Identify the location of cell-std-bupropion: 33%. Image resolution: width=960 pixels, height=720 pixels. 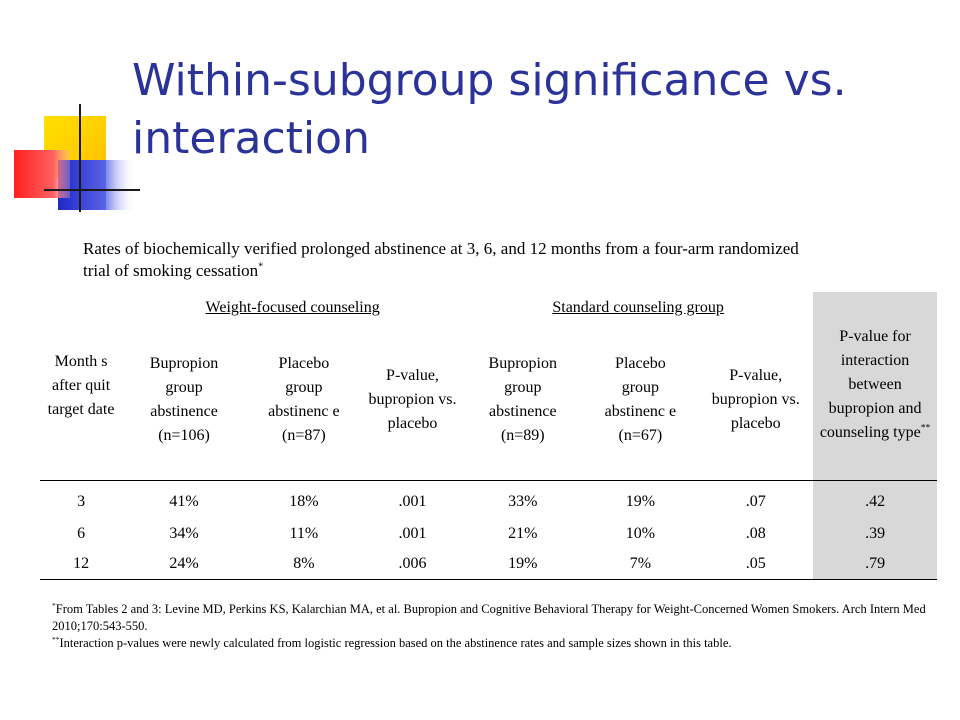
(523, 501).